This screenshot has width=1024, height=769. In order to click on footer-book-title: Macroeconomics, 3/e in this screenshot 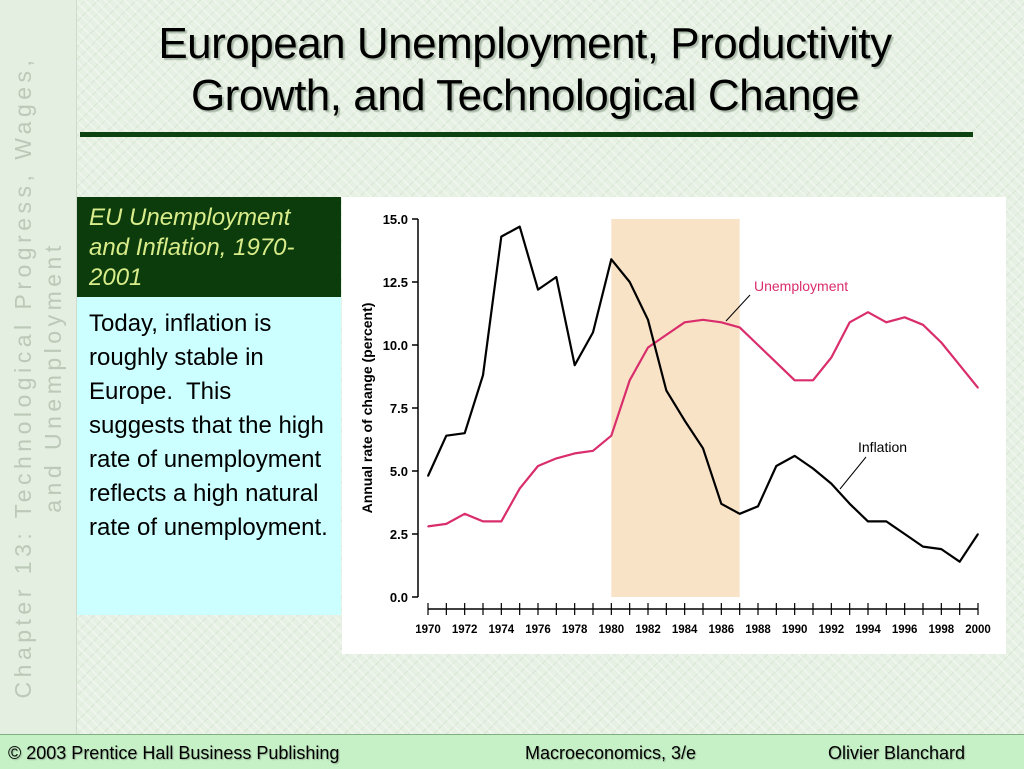, I will do `click(611, 753)`.